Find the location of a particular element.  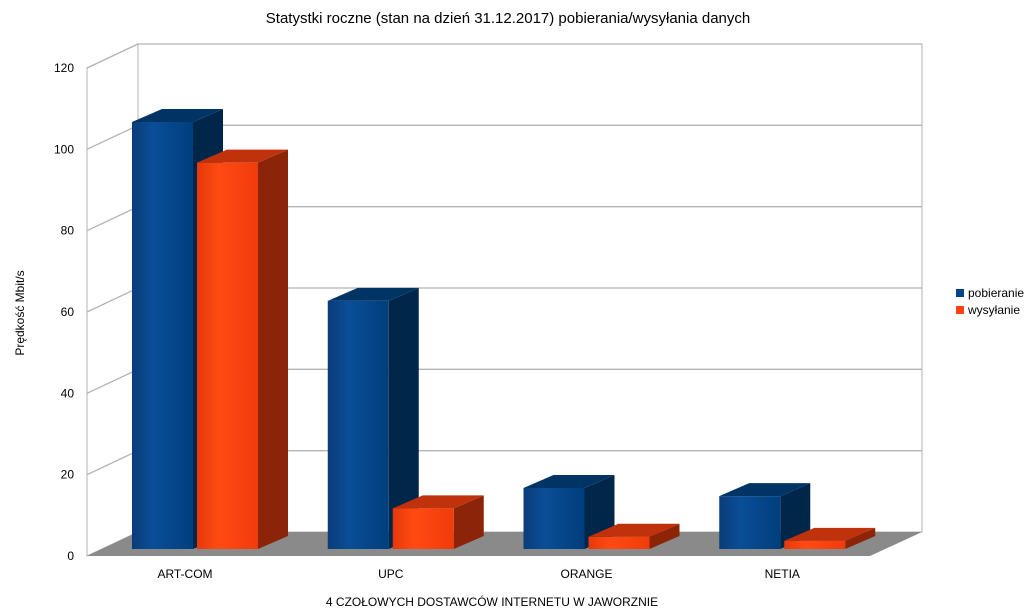

x-tick-label: UPC is located at coordinates (391, 574).